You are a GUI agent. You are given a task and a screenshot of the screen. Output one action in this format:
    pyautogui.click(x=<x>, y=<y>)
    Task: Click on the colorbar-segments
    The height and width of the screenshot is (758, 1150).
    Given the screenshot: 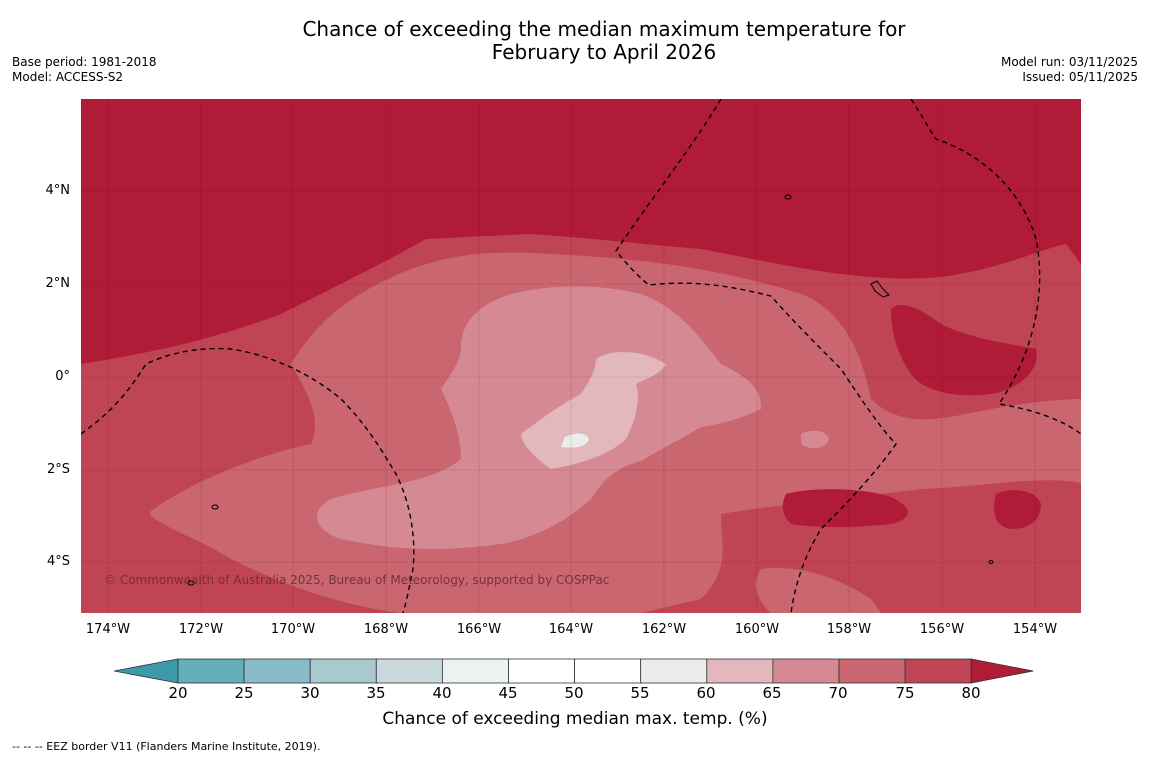 What is the action you would take?
    pyautogui.click(x=573, y=671)
    